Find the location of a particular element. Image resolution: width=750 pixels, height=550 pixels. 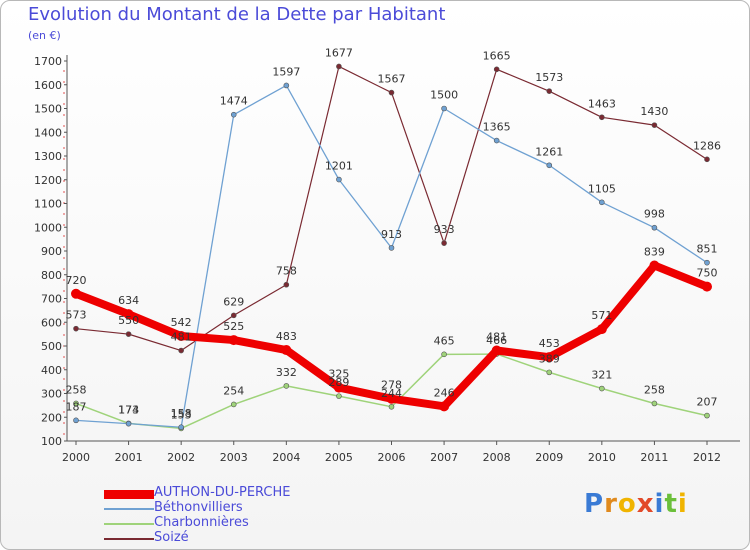

data-label: 153 is located at coordinates (181, 414).